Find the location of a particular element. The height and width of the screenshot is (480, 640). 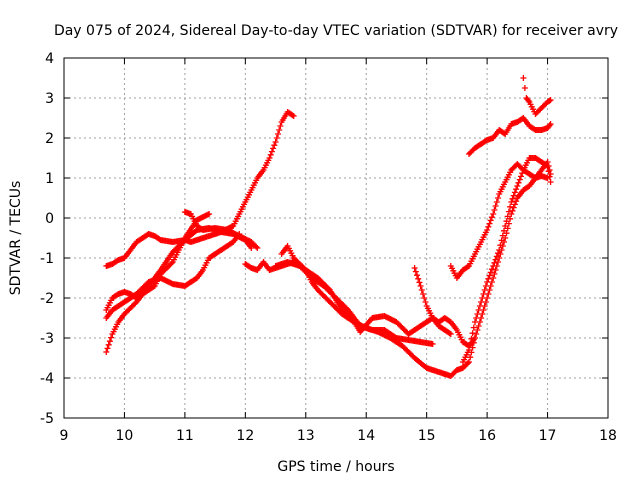

y-tick-label: 2 is located at coordinates (49, 139).